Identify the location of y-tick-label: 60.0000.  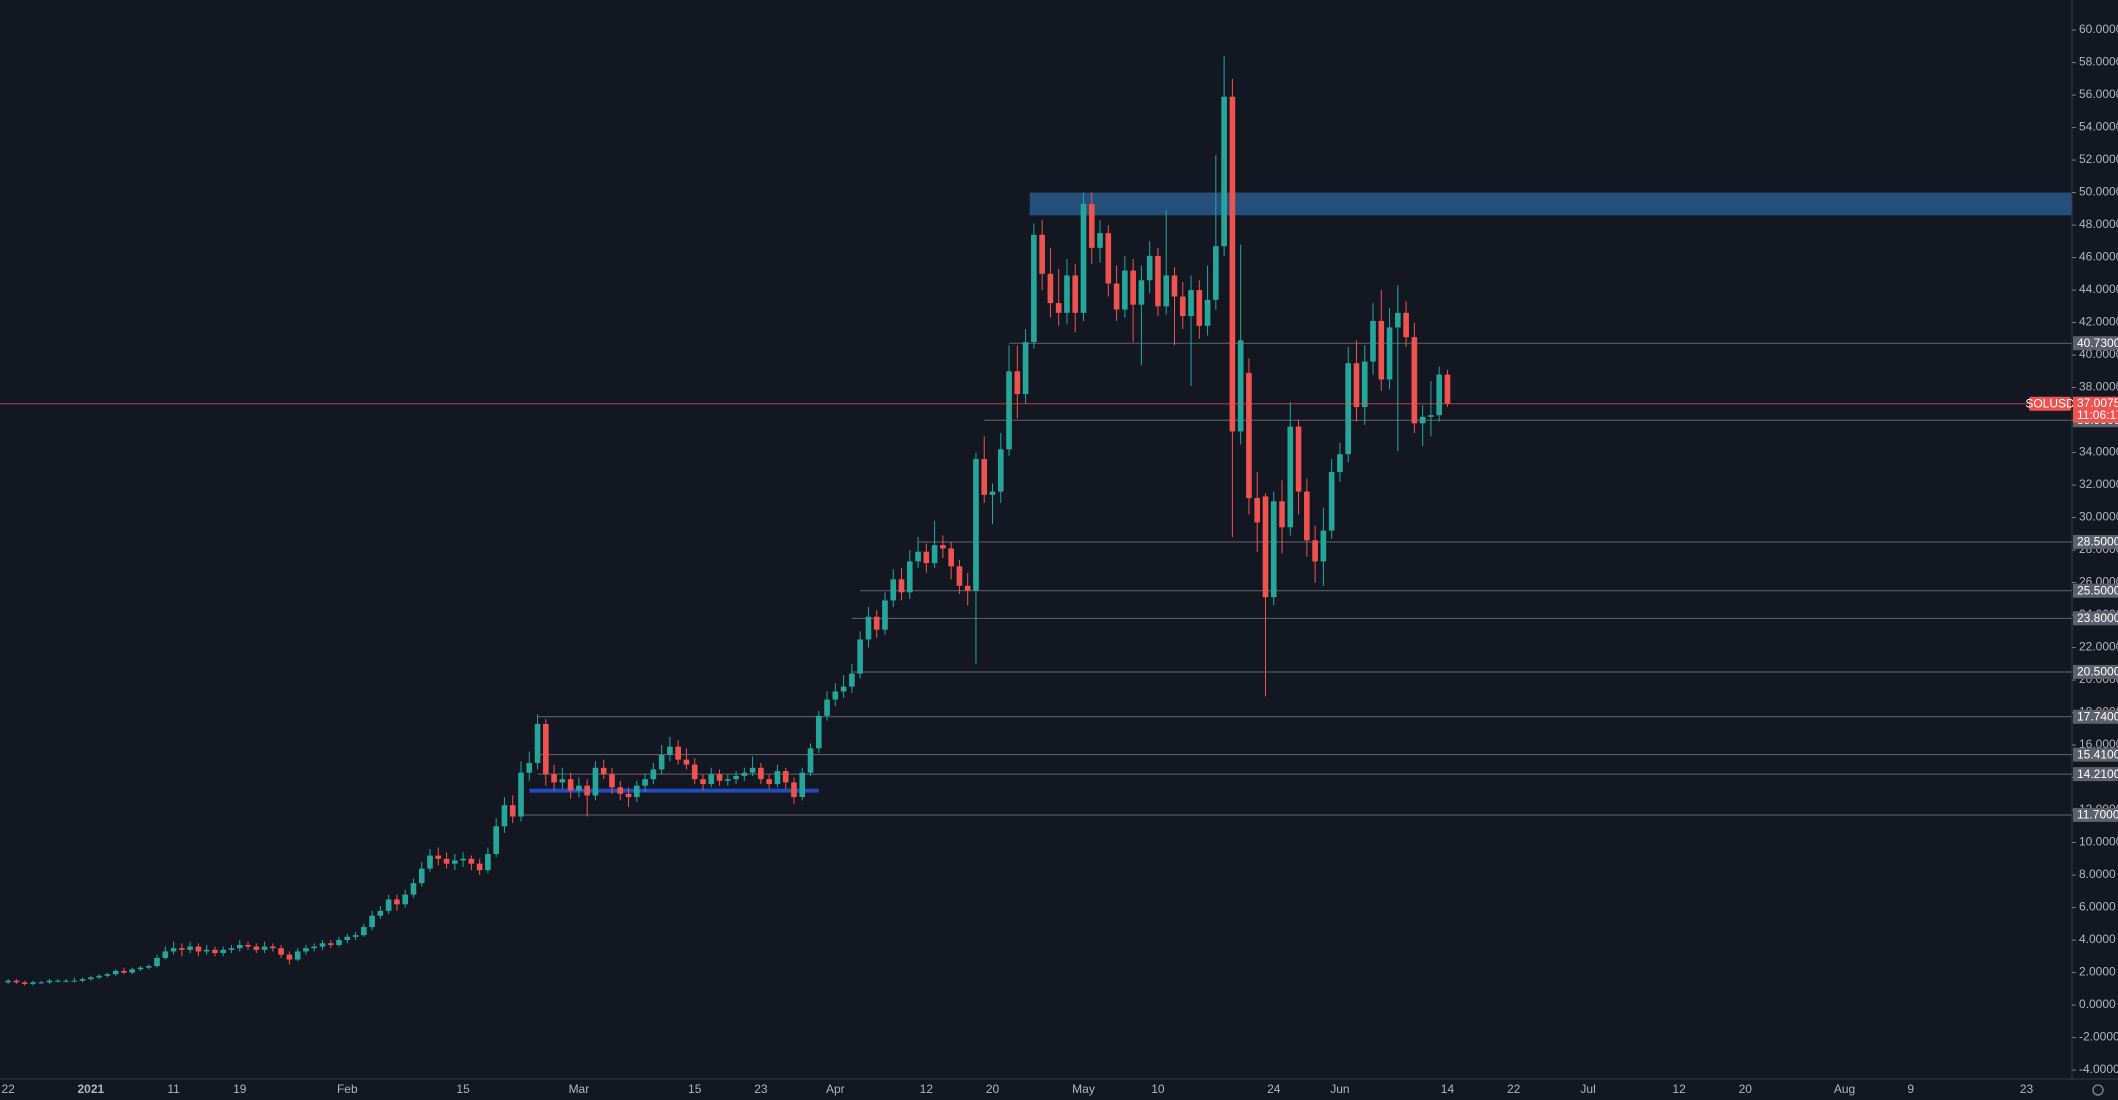
(2098, 29).